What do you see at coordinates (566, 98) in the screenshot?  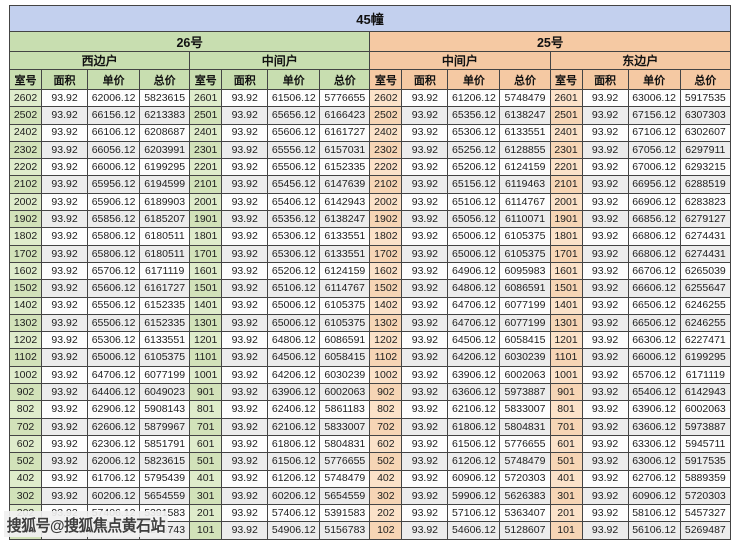 I see `room-cell: 2601` at bounding box center [566, 98].